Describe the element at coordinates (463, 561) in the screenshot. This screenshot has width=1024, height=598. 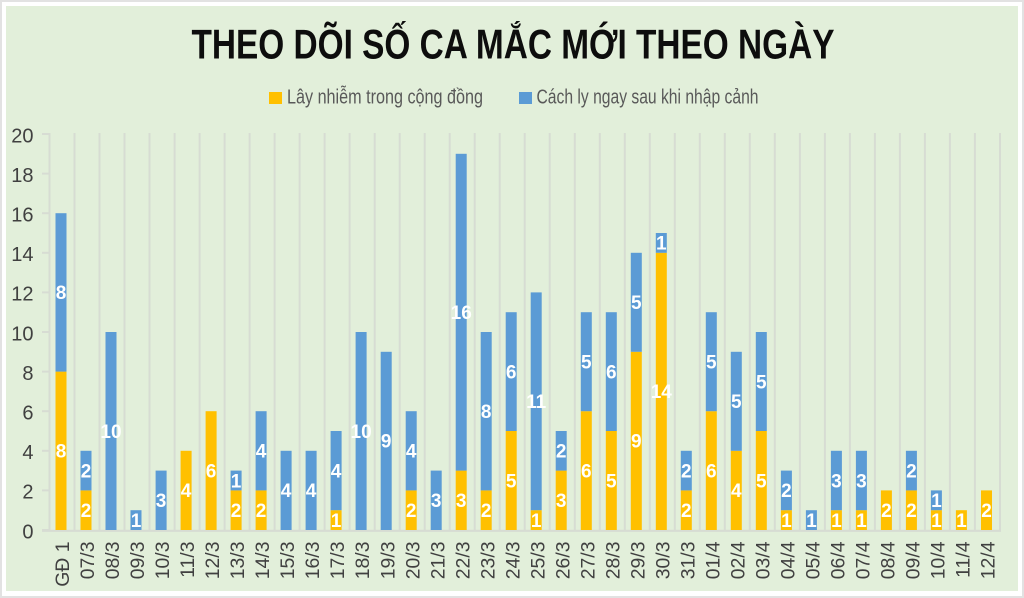
I see `svg-text: 22/3` at that location.